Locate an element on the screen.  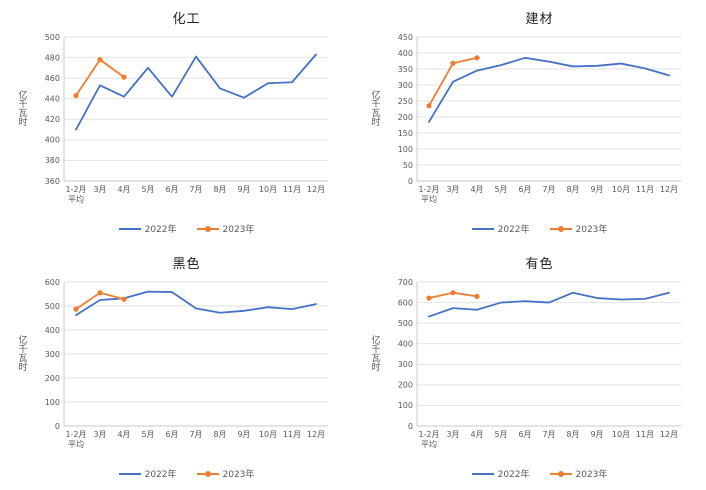
svg-text: 480 is located at coordinates (51, 57).